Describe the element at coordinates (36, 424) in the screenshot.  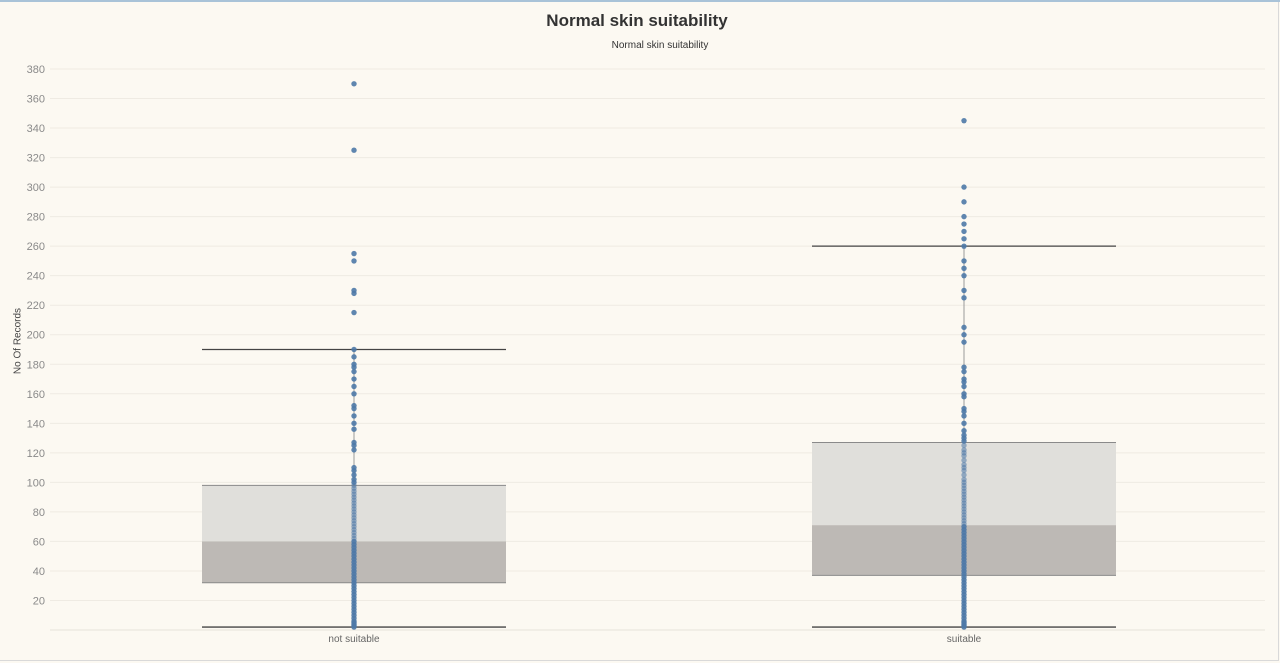
I see `y-tick-label: 140` at that location.